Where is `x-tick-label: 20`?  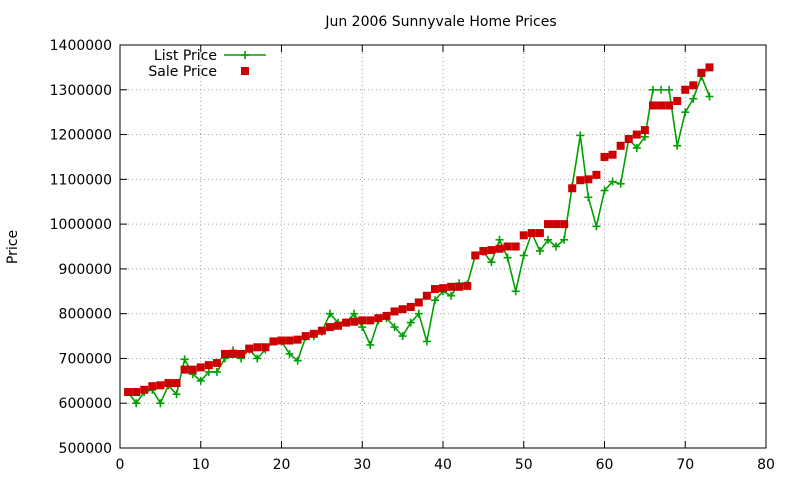
x-tick-label: 20 is located at coordinates (282, 465).